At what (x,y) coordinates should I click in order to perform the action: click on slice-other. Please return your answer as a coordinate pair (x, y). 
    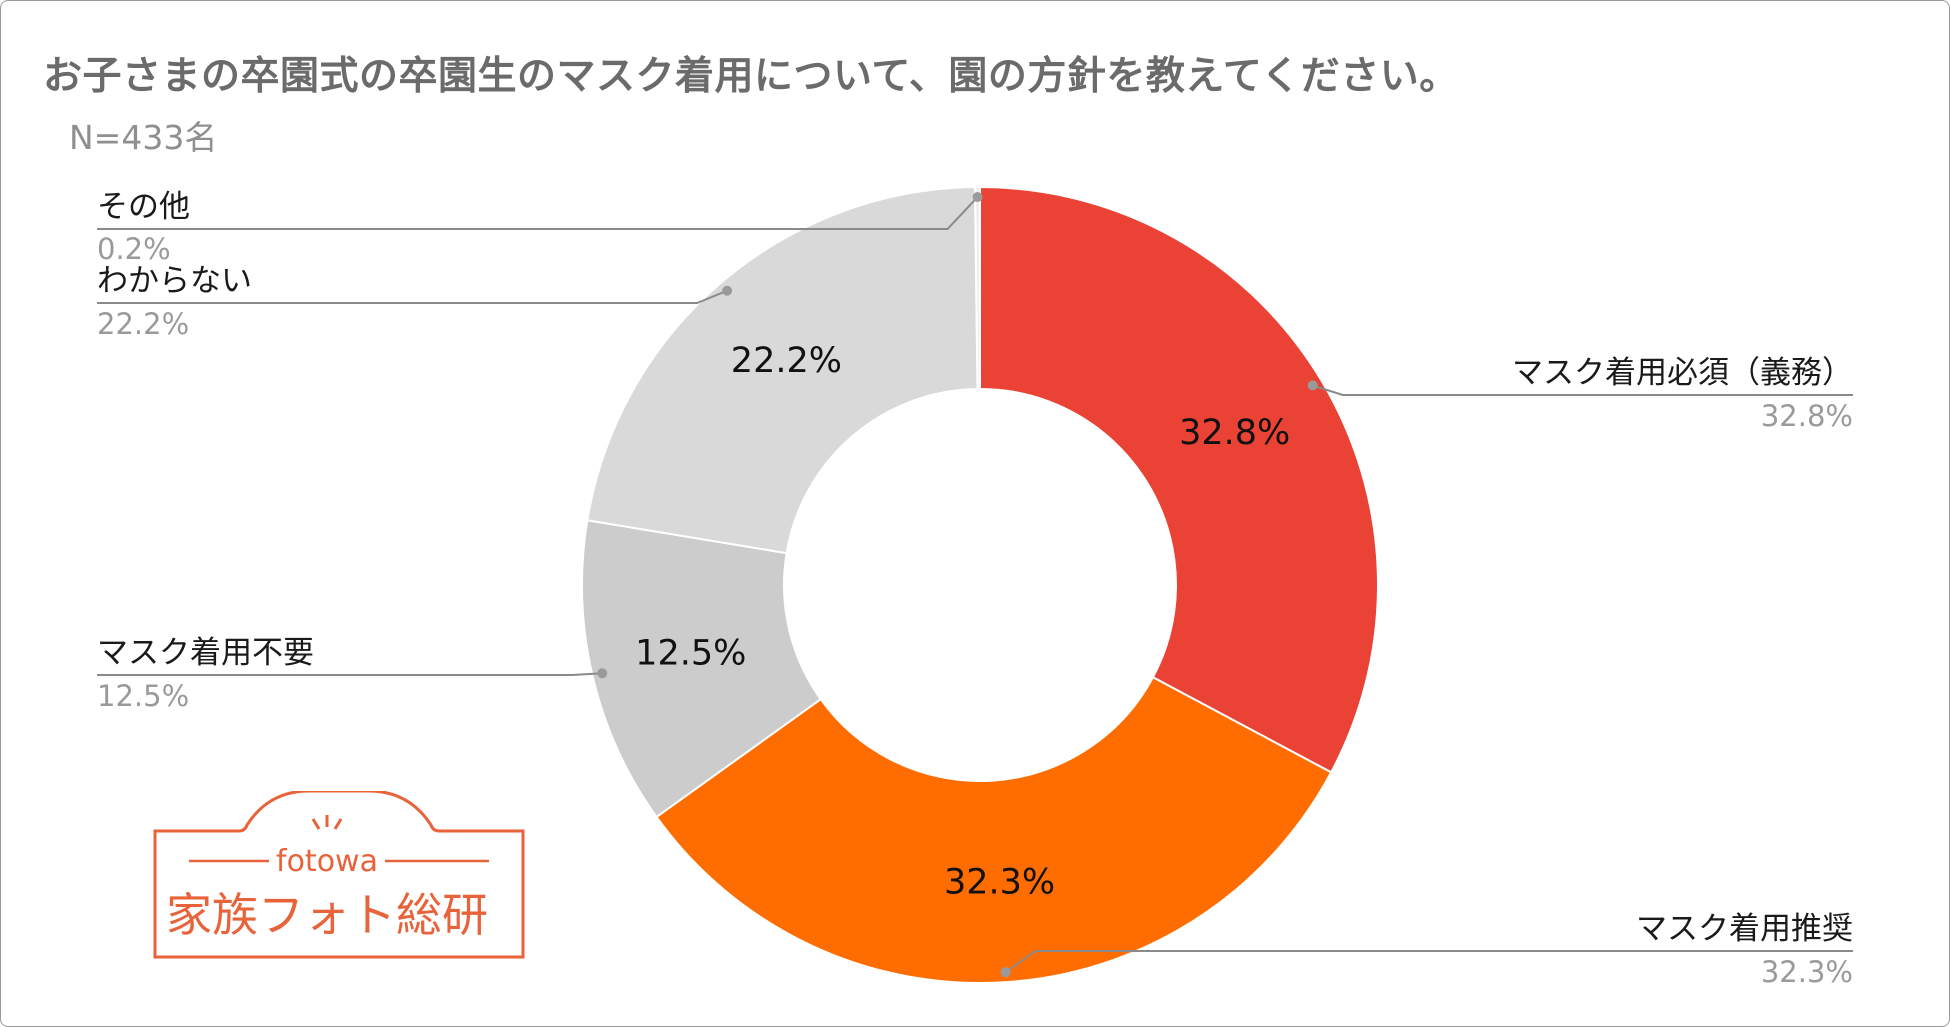
    Looking at the image, I should click on (977, 288).